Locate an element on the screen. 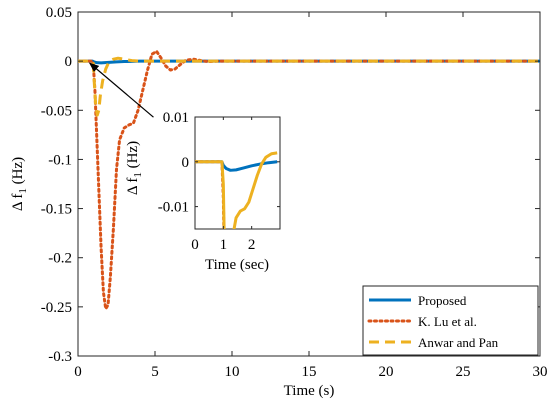 Image resolution: width=550 pixels, height=407 pixels. legend-items: Proposed K. Lu et al. Anwar and Pan is located at coordinates (433, 321).